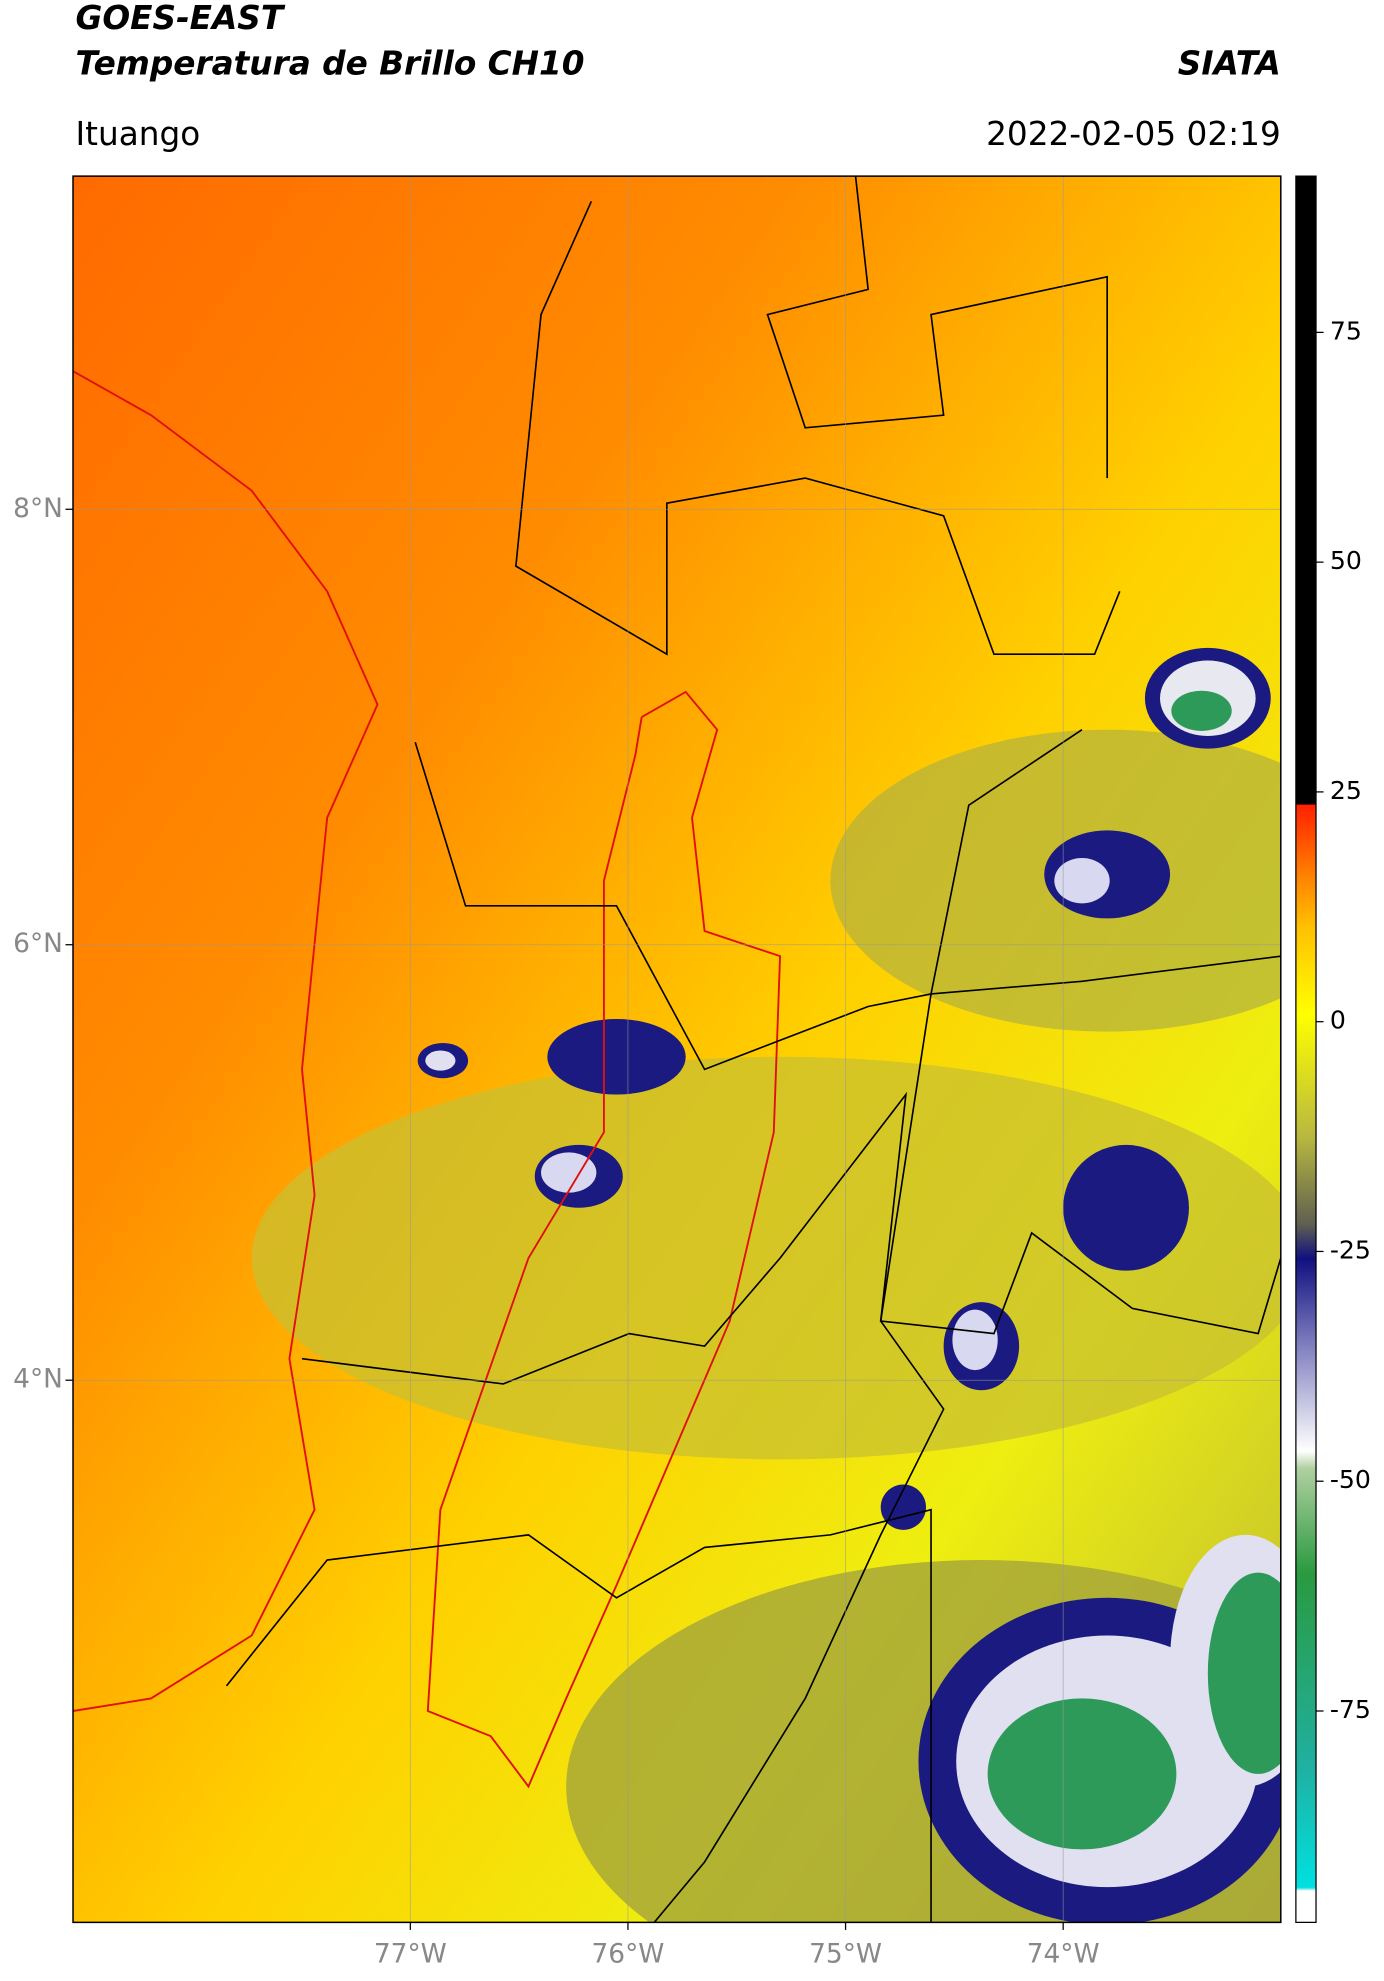 The width and height of the screenshot is (1384, 1981). Describe the element at coordinates (410, 1954) in the screenshot. I see `x-tick-label: 77°W` at that location.